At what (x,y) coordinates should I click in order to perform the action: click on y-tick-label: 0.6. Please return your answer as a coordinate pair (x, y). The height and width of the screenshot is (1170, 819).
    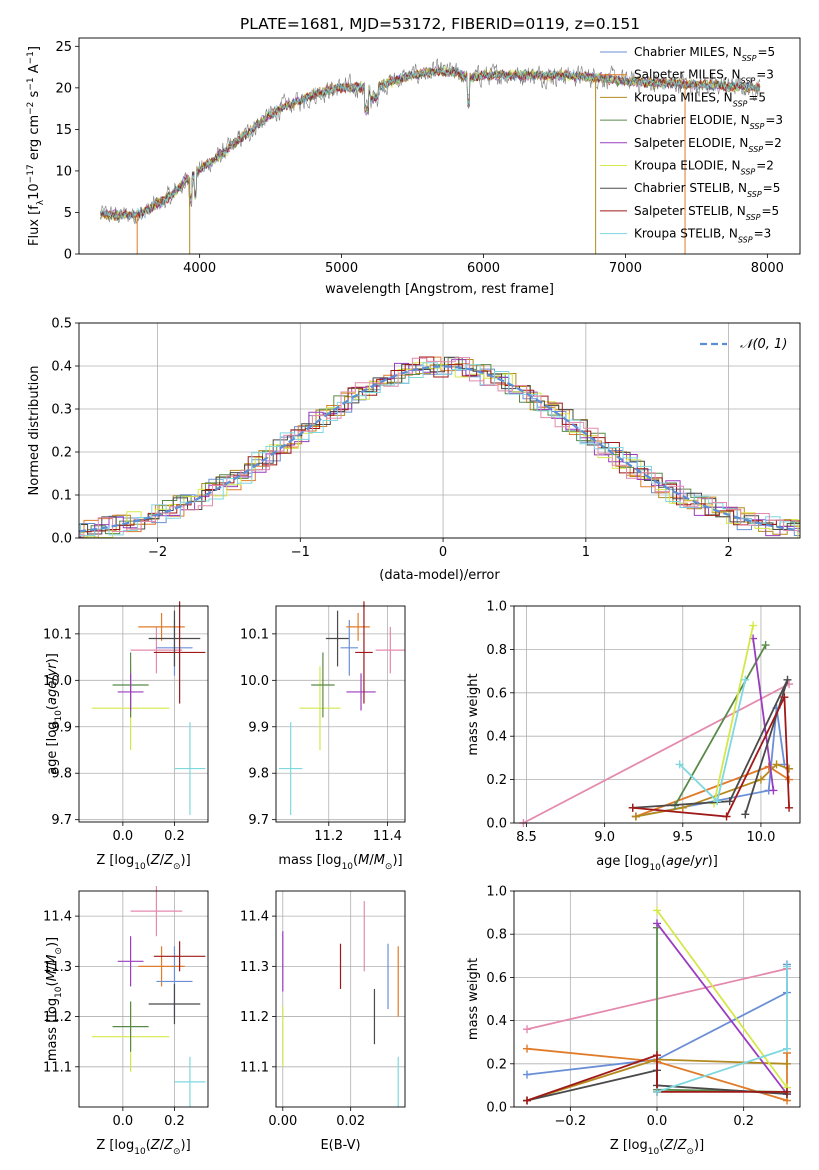
    Looking at the image, I should click on (496, 978).